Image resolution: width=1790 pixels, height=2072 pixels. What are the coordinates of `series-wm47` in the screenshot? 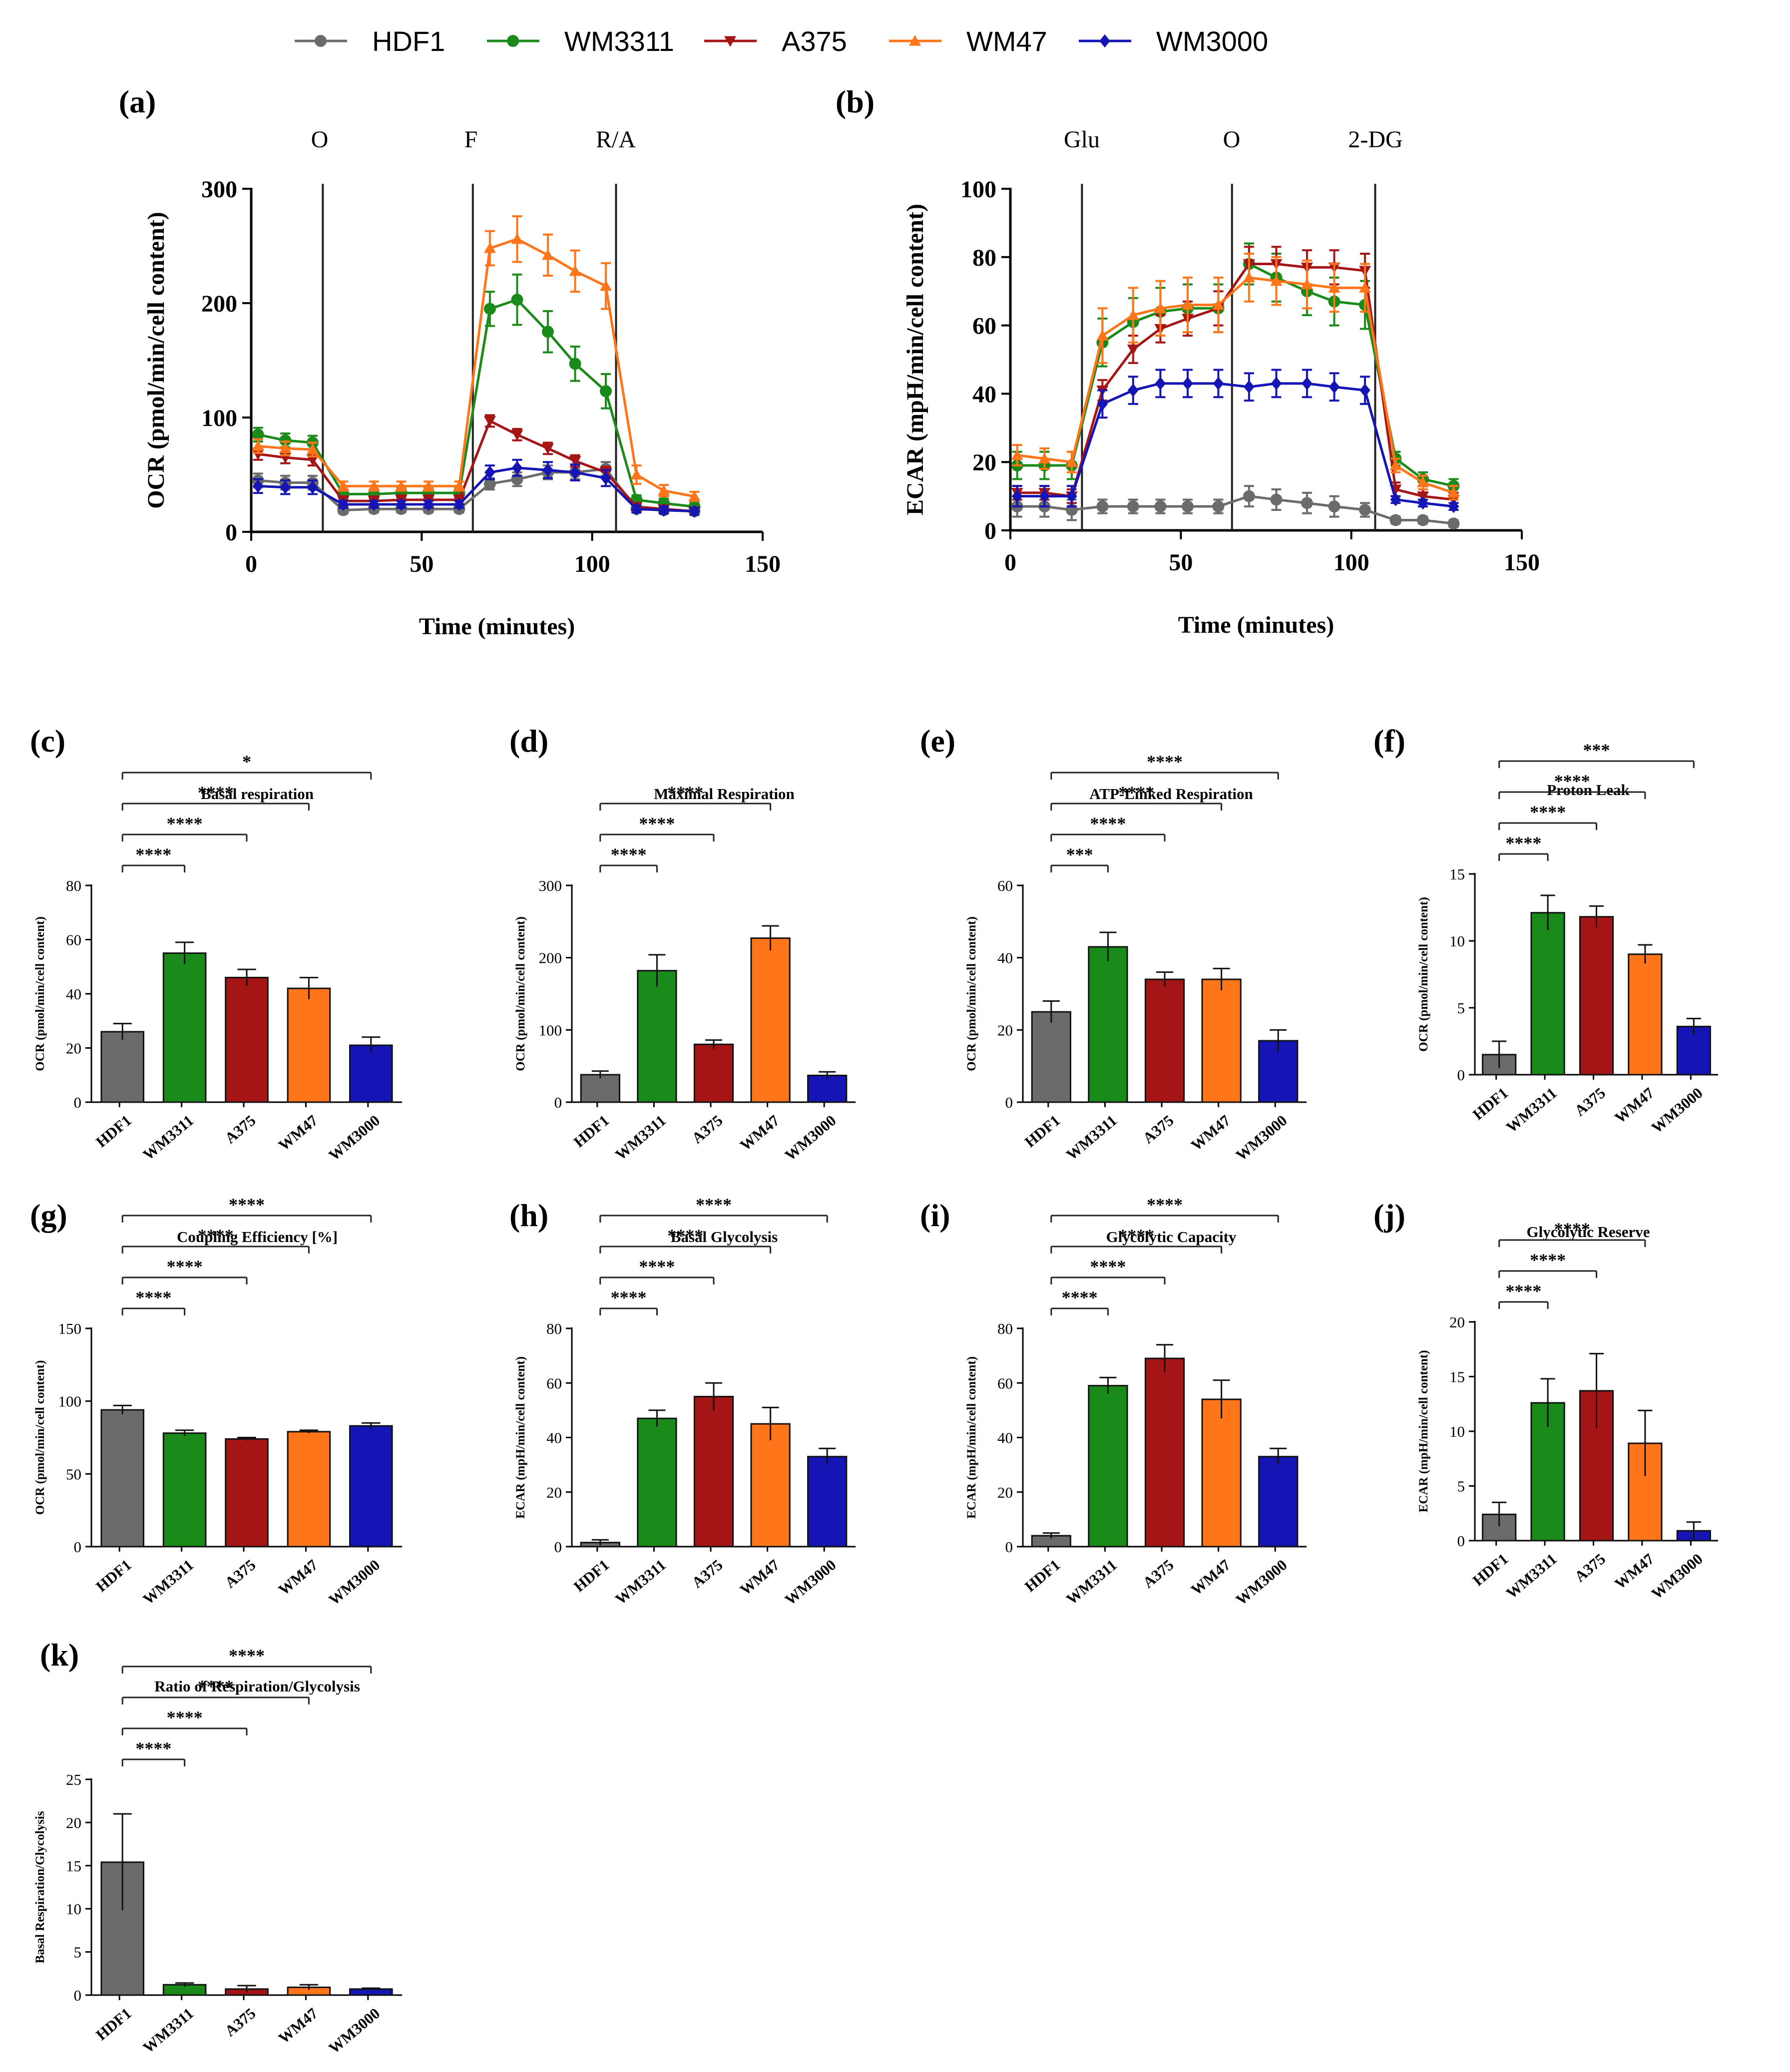 It's located at (1235, 376).